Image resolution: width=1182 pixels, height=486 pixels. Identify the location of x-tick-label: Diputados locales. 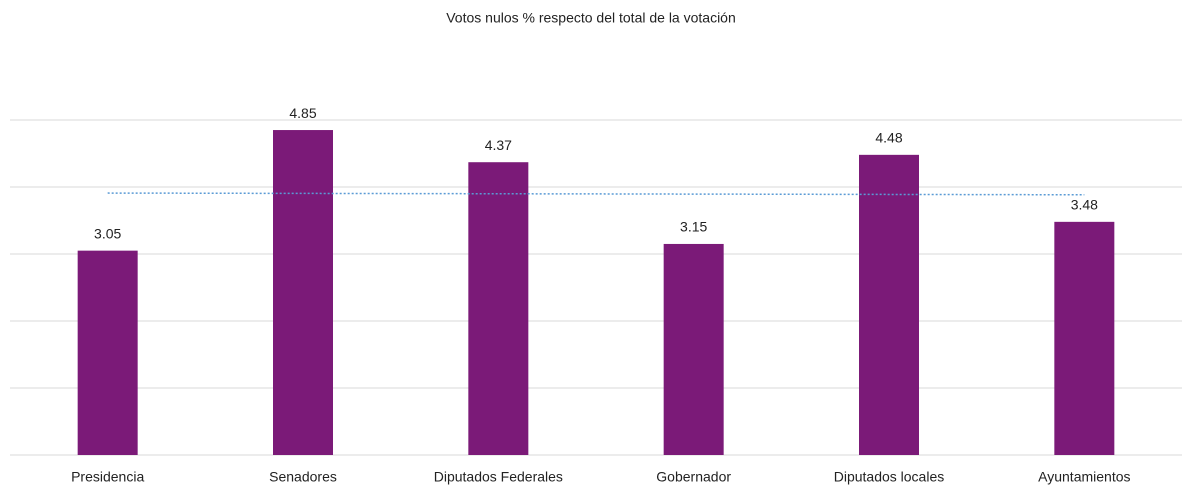
(889, 477).